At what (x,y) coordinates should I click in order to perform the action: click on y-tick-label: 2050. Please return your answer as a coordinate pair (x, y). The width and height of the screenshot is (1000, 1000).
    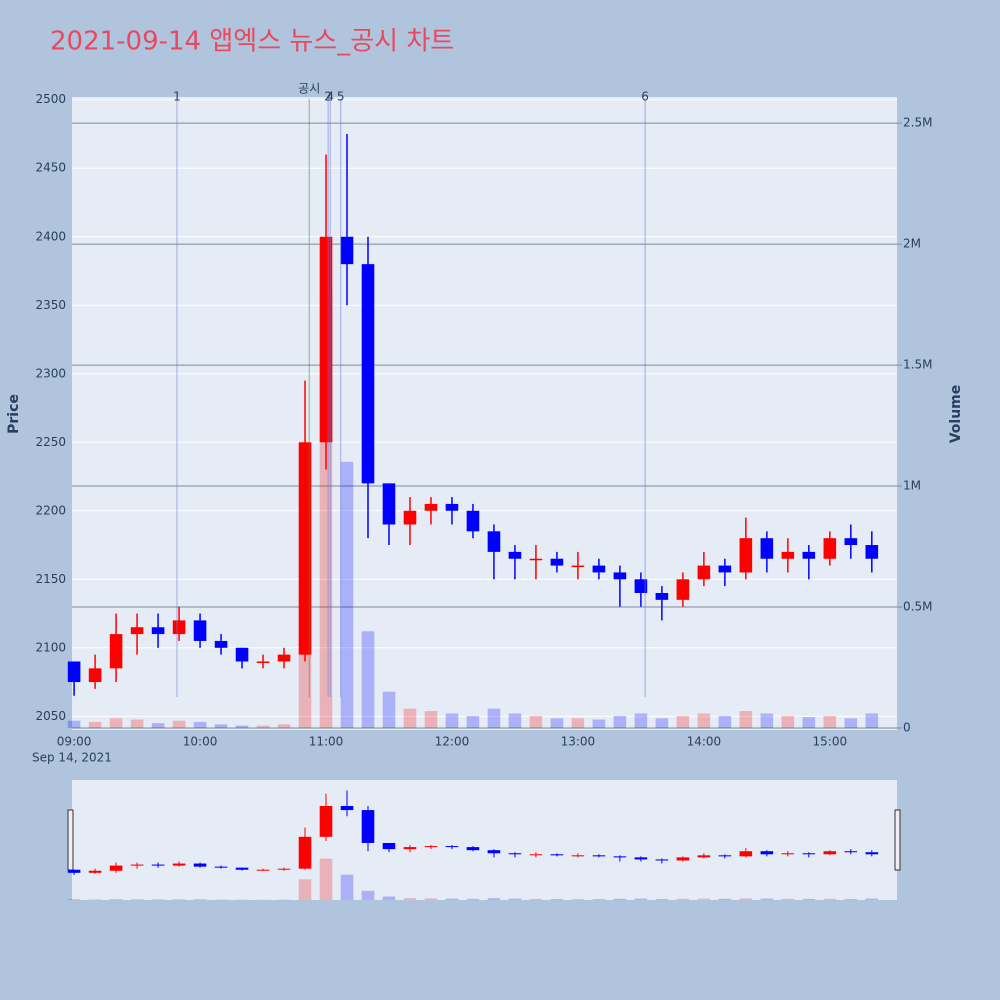
    Looking at the image, I should click on (50, 716).